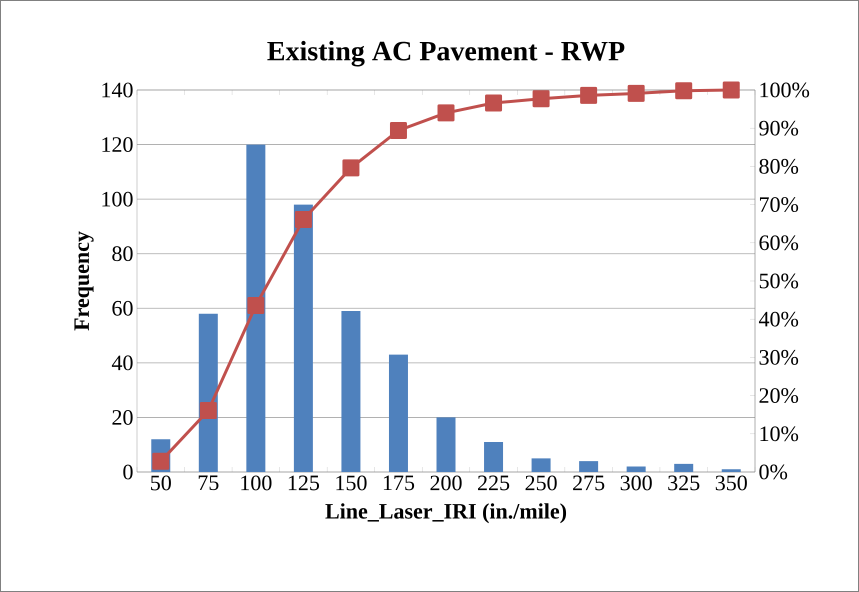 The image size is (859, 592). Describe the element at coordinates (541, 483) in the screenshot. I see `x-tick-label: 250` at that location.